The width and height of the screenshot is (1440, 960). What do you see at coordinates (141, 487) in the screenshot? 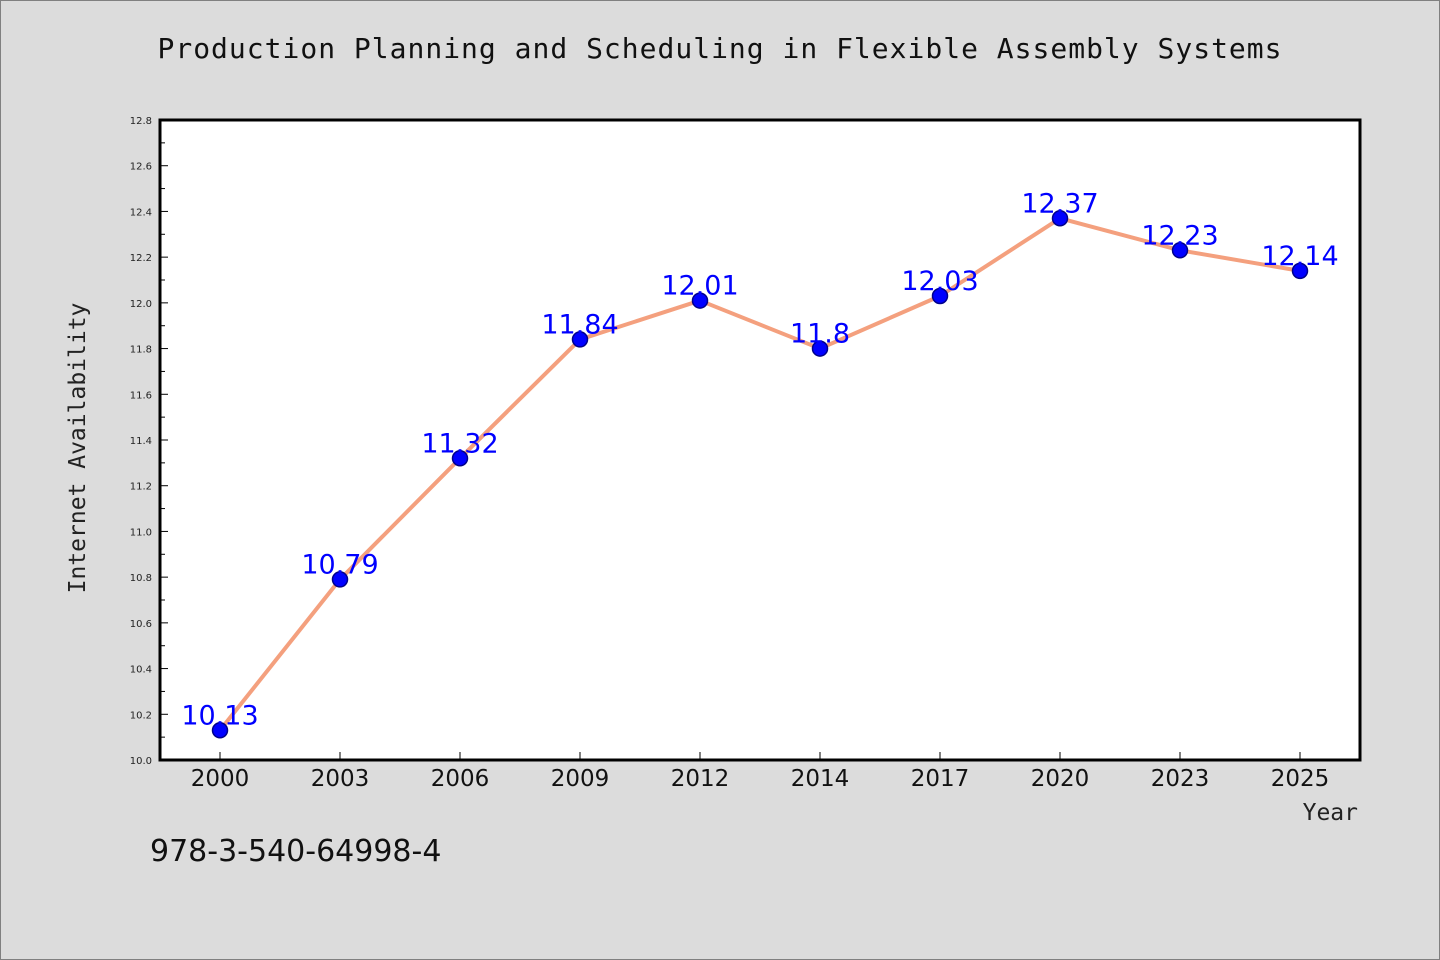
I see `y-tick-label: 11.2` at bounding box center [141, 487].